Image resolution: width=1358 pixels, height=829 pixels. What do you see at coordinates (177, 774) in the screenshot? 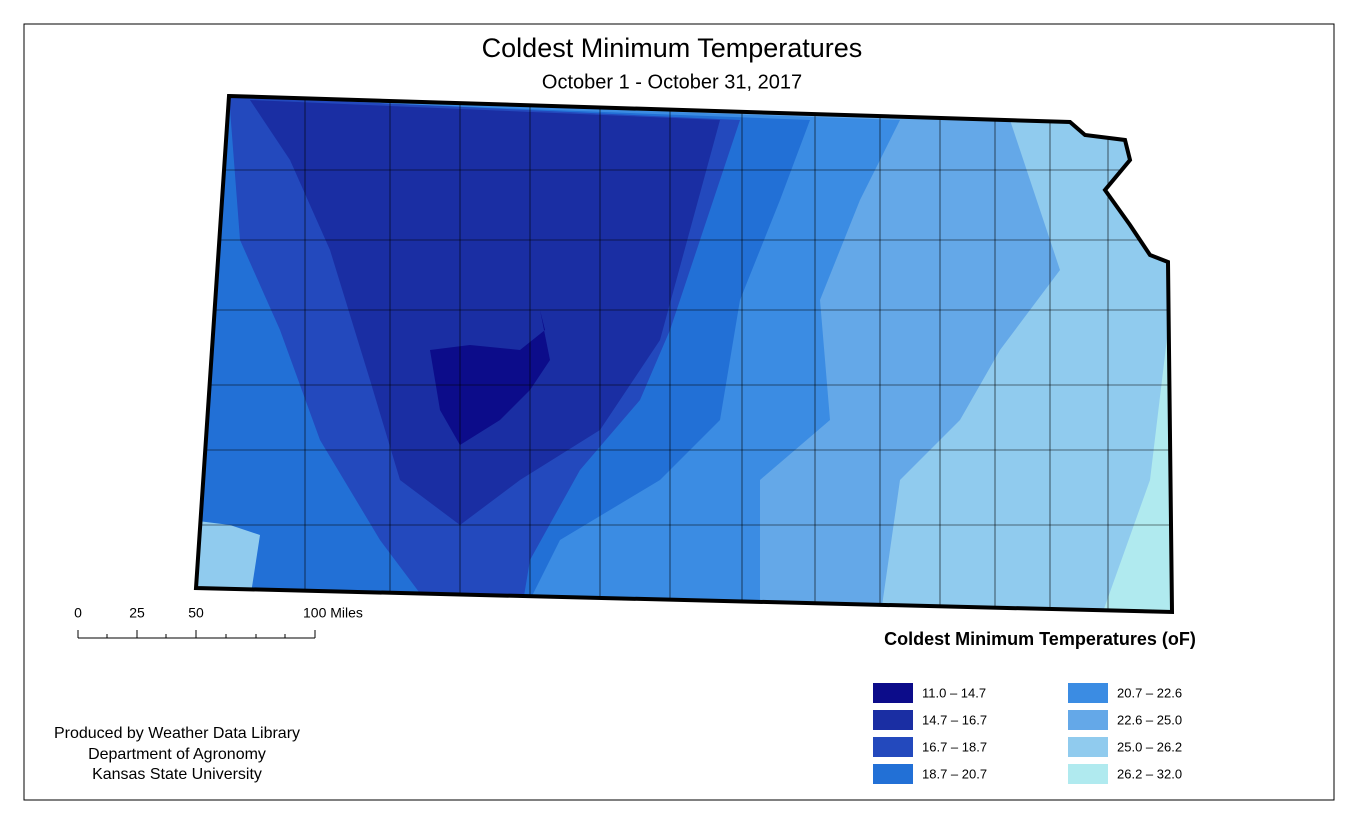
I see `credit: Kansas State University` at bounding box center [177, 774].